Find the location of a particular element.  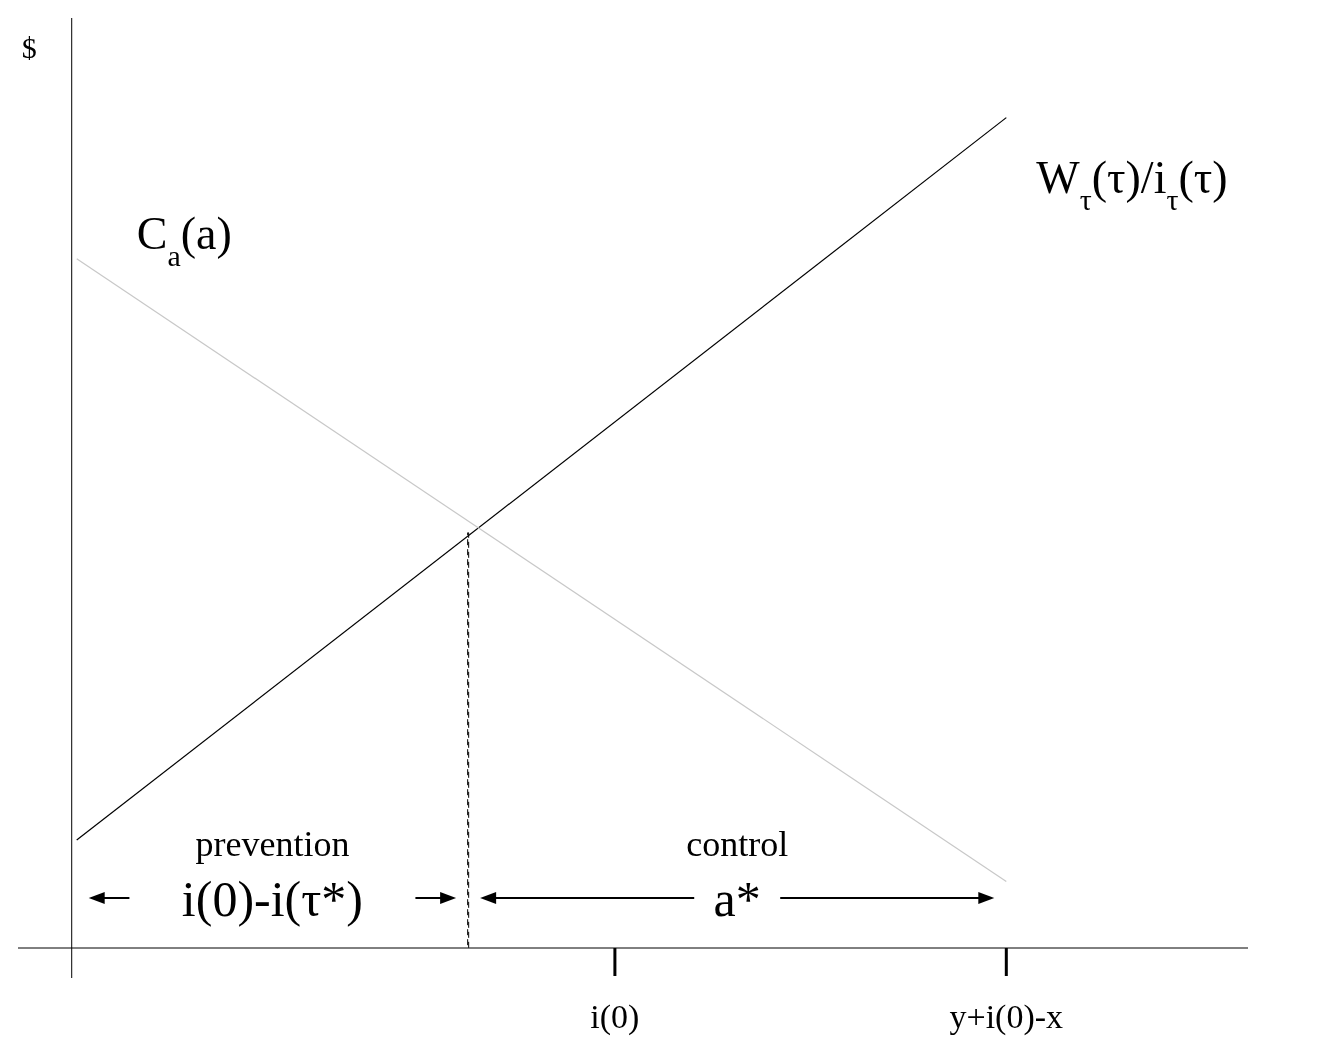

annotation: prevention is located at coordinates (272, 844).